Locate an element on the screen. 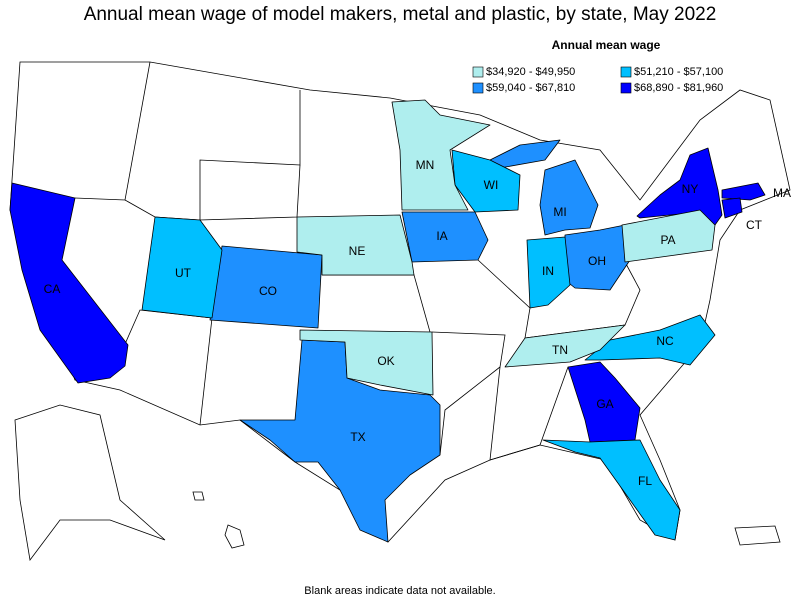 The height and width of the screenshot is (600, 800). state-label: WI is located at coordinates (491, 185).